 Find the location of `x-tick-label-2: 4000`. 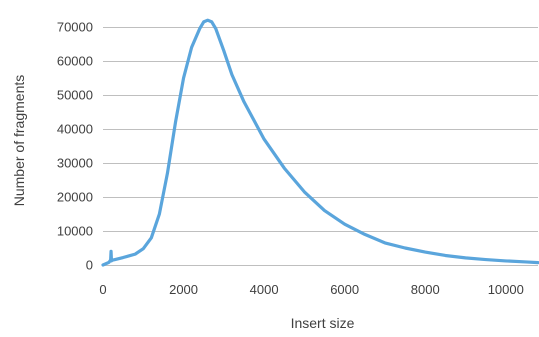

x-tick-label-2: 4000 is located at coordinates (264, 289).